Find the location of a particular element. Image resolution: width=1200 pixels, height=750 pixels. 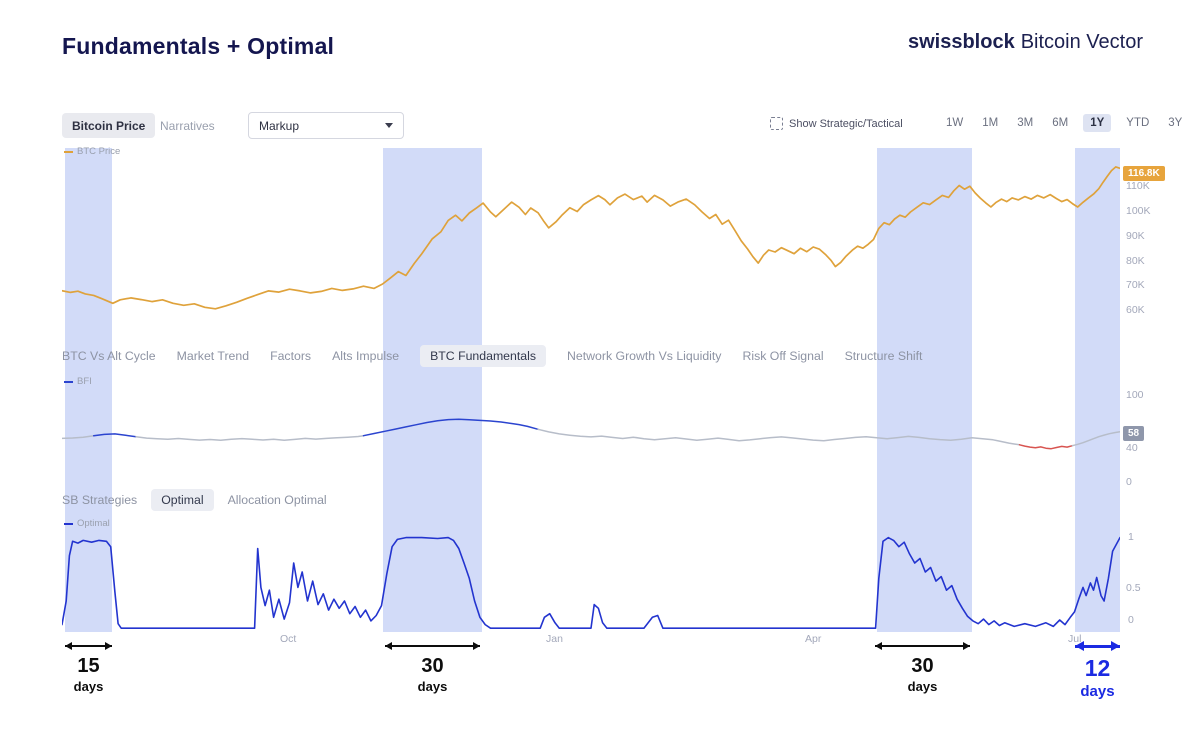

duration-number: 15 is located at coordinates (88, 666).